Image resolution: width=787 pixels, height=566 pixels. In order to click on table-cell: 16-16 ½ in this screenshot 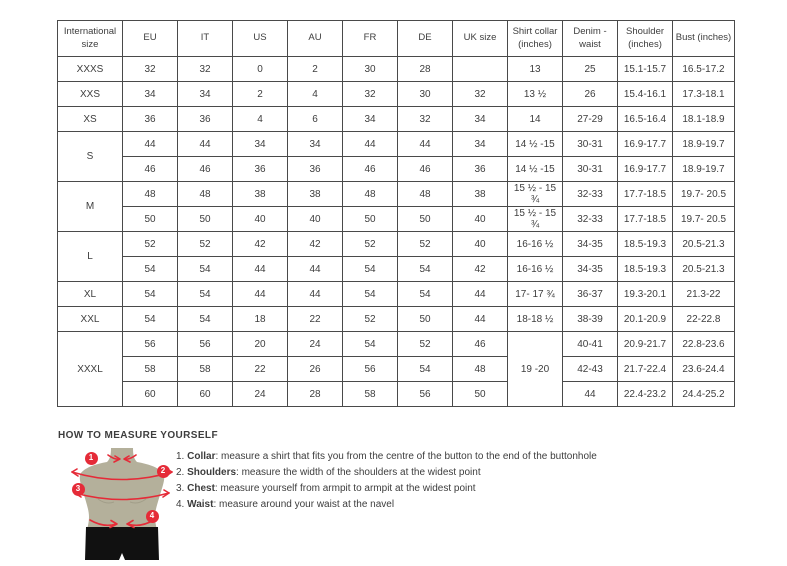, I will do `click(535, 244)`.